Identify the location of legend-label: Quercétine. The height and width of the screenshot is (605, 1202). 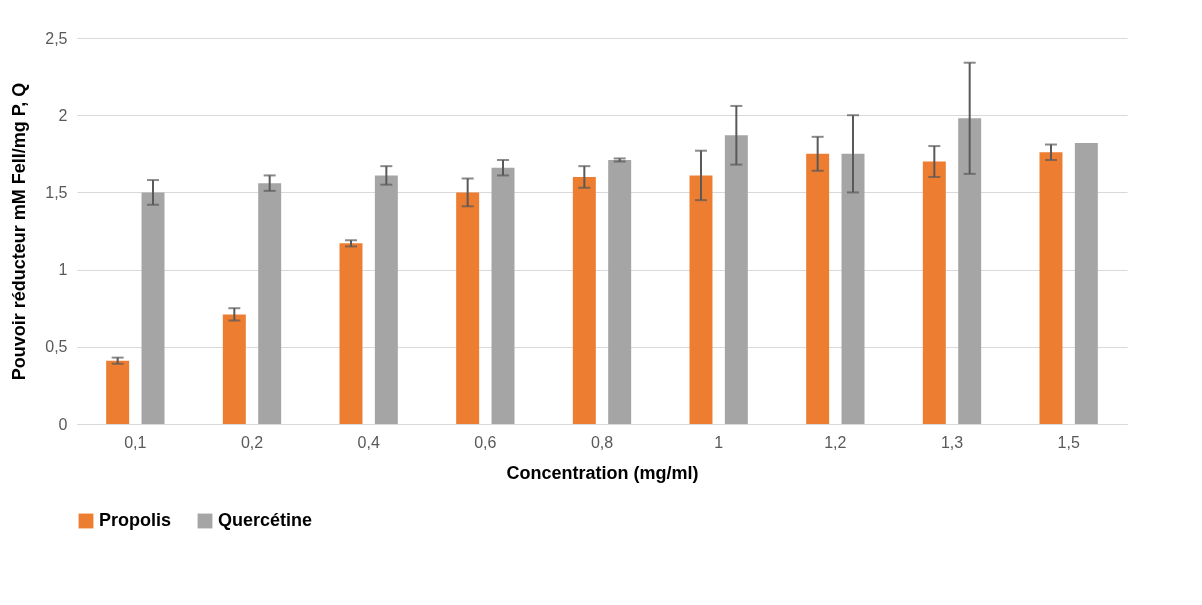
(265, 520).